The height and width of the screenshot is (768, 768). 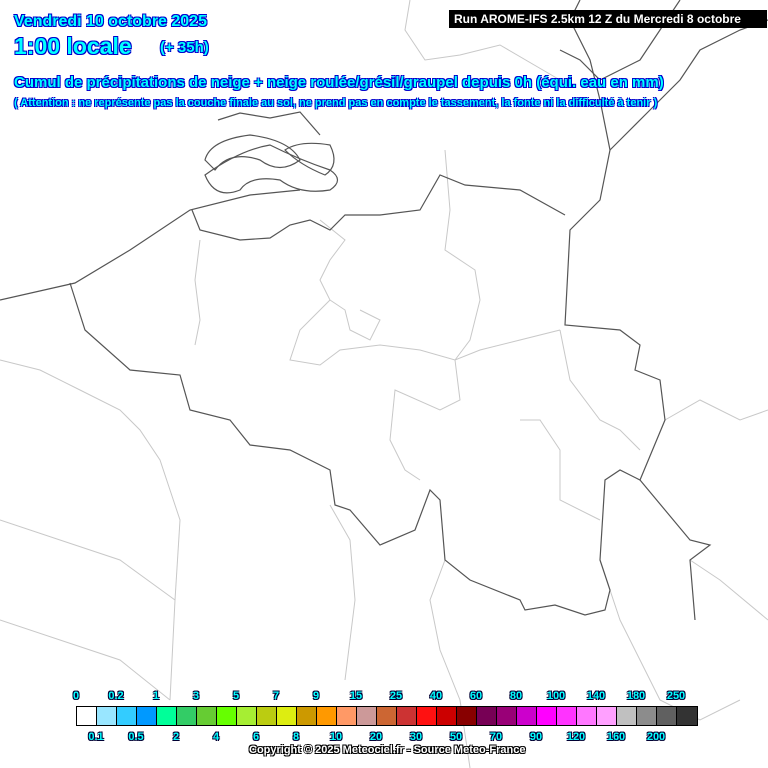 I want to click on color-legend, so click(x=387, y=716).